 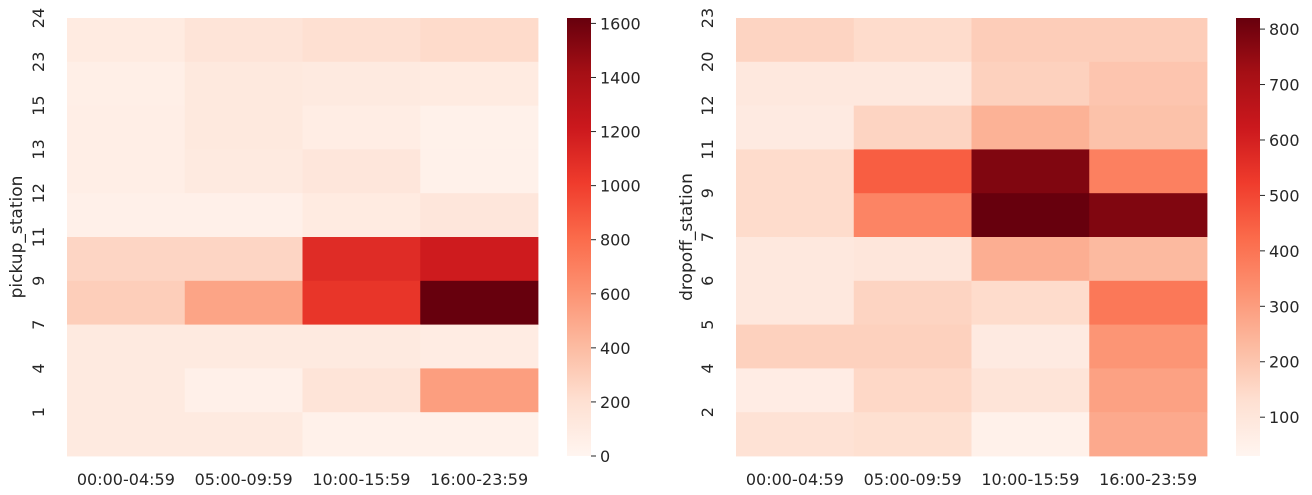 What do you see at coordinates (615, 348) in the screenshot?
I see `colorbar-tick-label: 400` at bounding box center [615, 348].